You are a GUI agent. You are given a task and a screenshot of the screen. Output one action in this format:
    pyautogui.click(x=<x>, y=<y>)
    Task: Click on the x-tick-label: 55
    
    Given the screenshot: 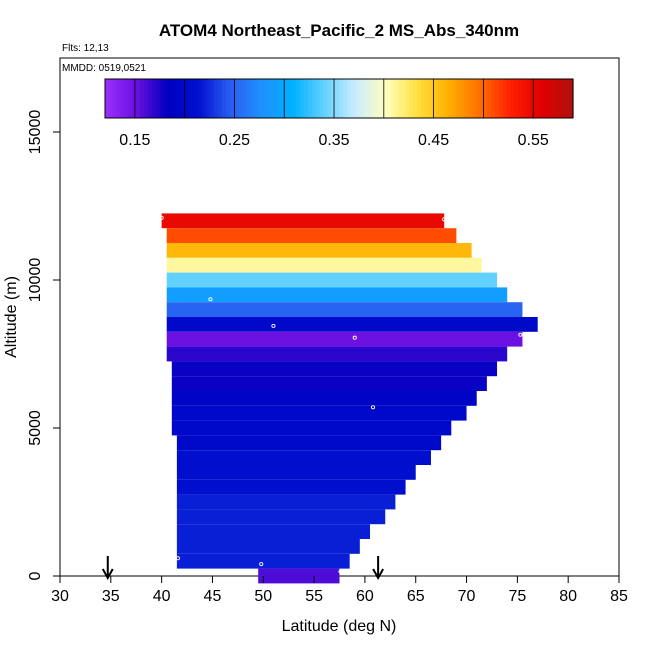 What is the action you would take?
    pyautogui.click(x=314, y=596)
    